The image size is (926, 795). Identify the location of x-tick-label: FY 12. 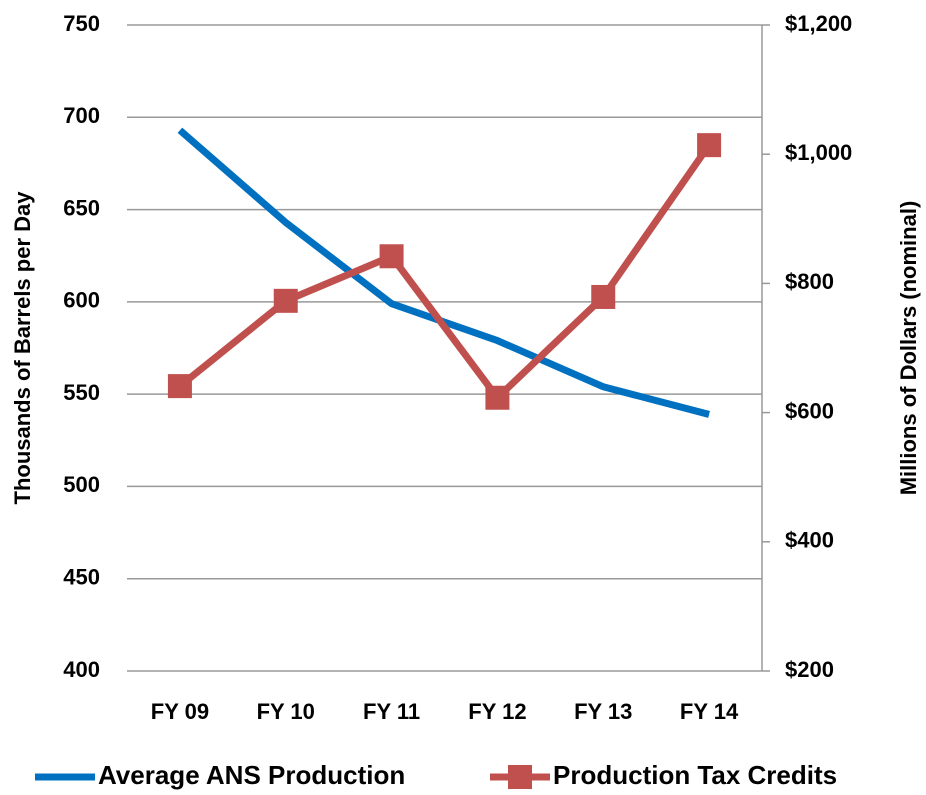
(497, 711).